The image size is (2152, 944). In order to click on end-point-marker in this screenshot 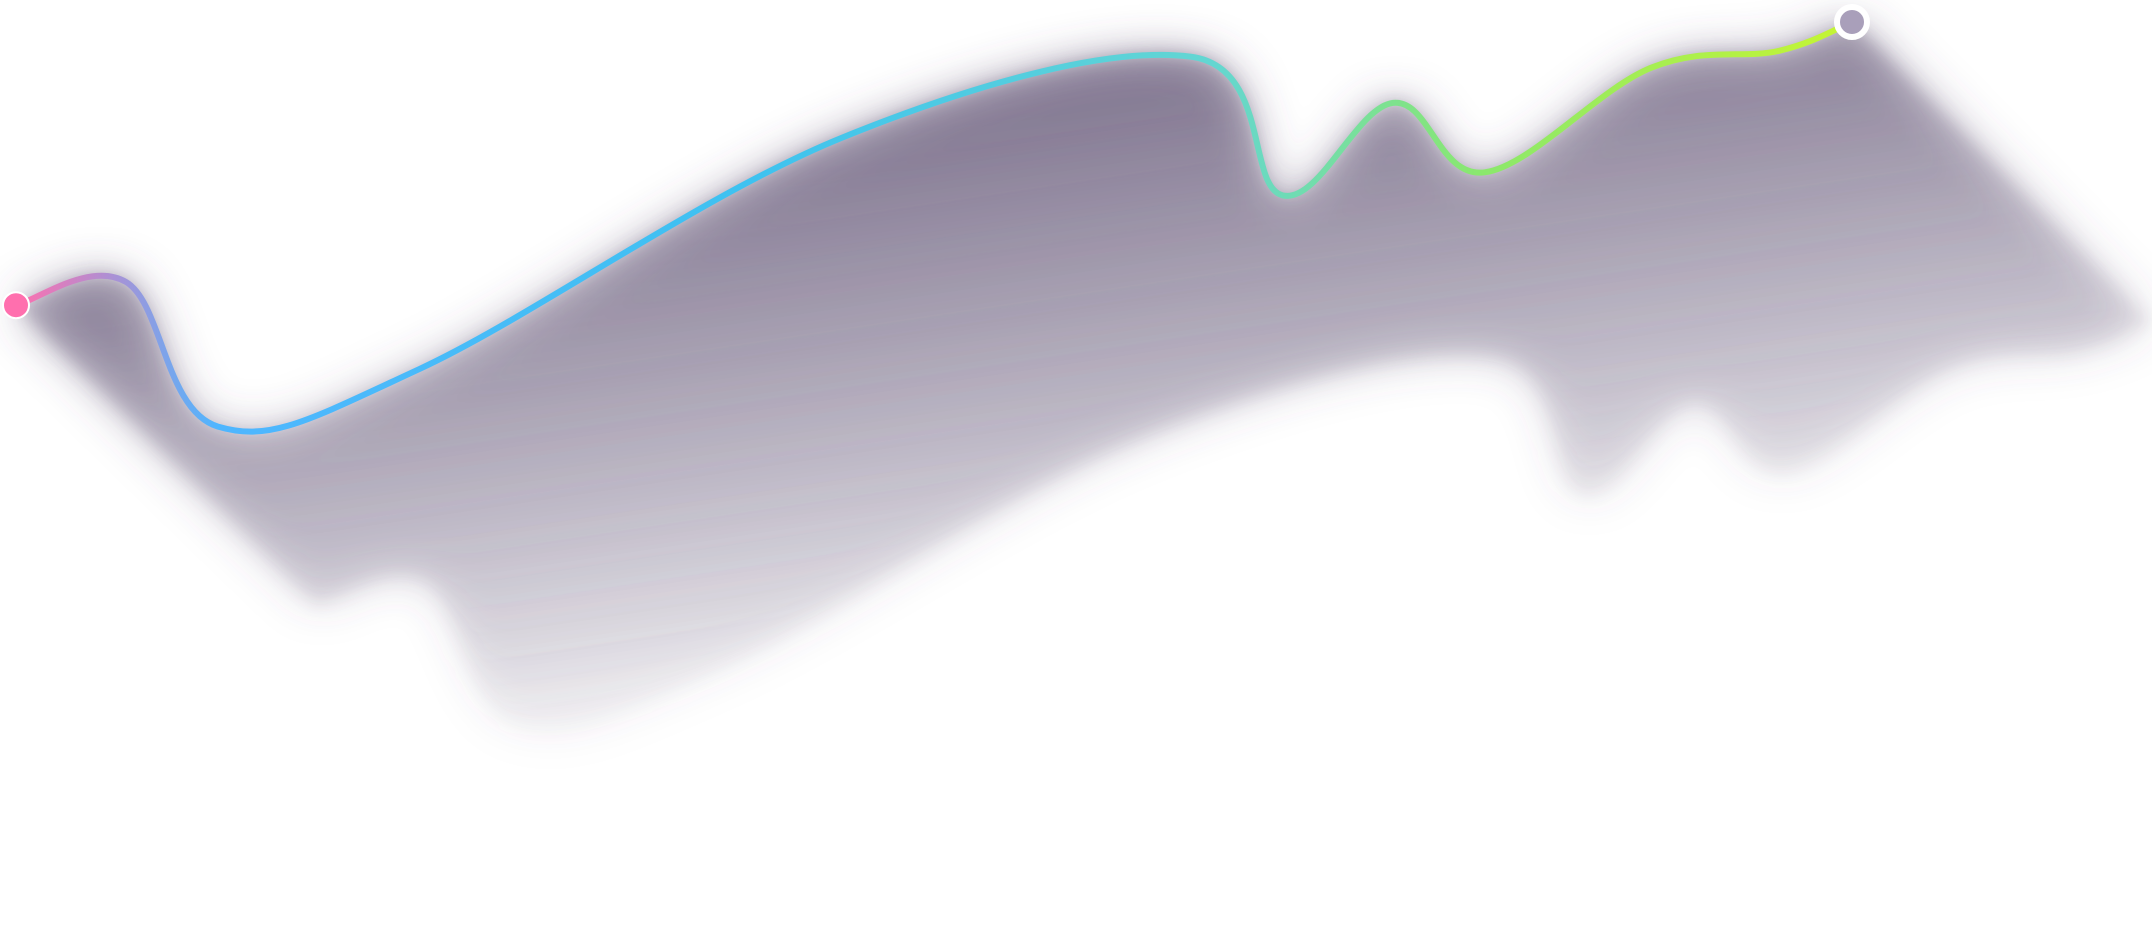, I will do `click(1852, 22)`.